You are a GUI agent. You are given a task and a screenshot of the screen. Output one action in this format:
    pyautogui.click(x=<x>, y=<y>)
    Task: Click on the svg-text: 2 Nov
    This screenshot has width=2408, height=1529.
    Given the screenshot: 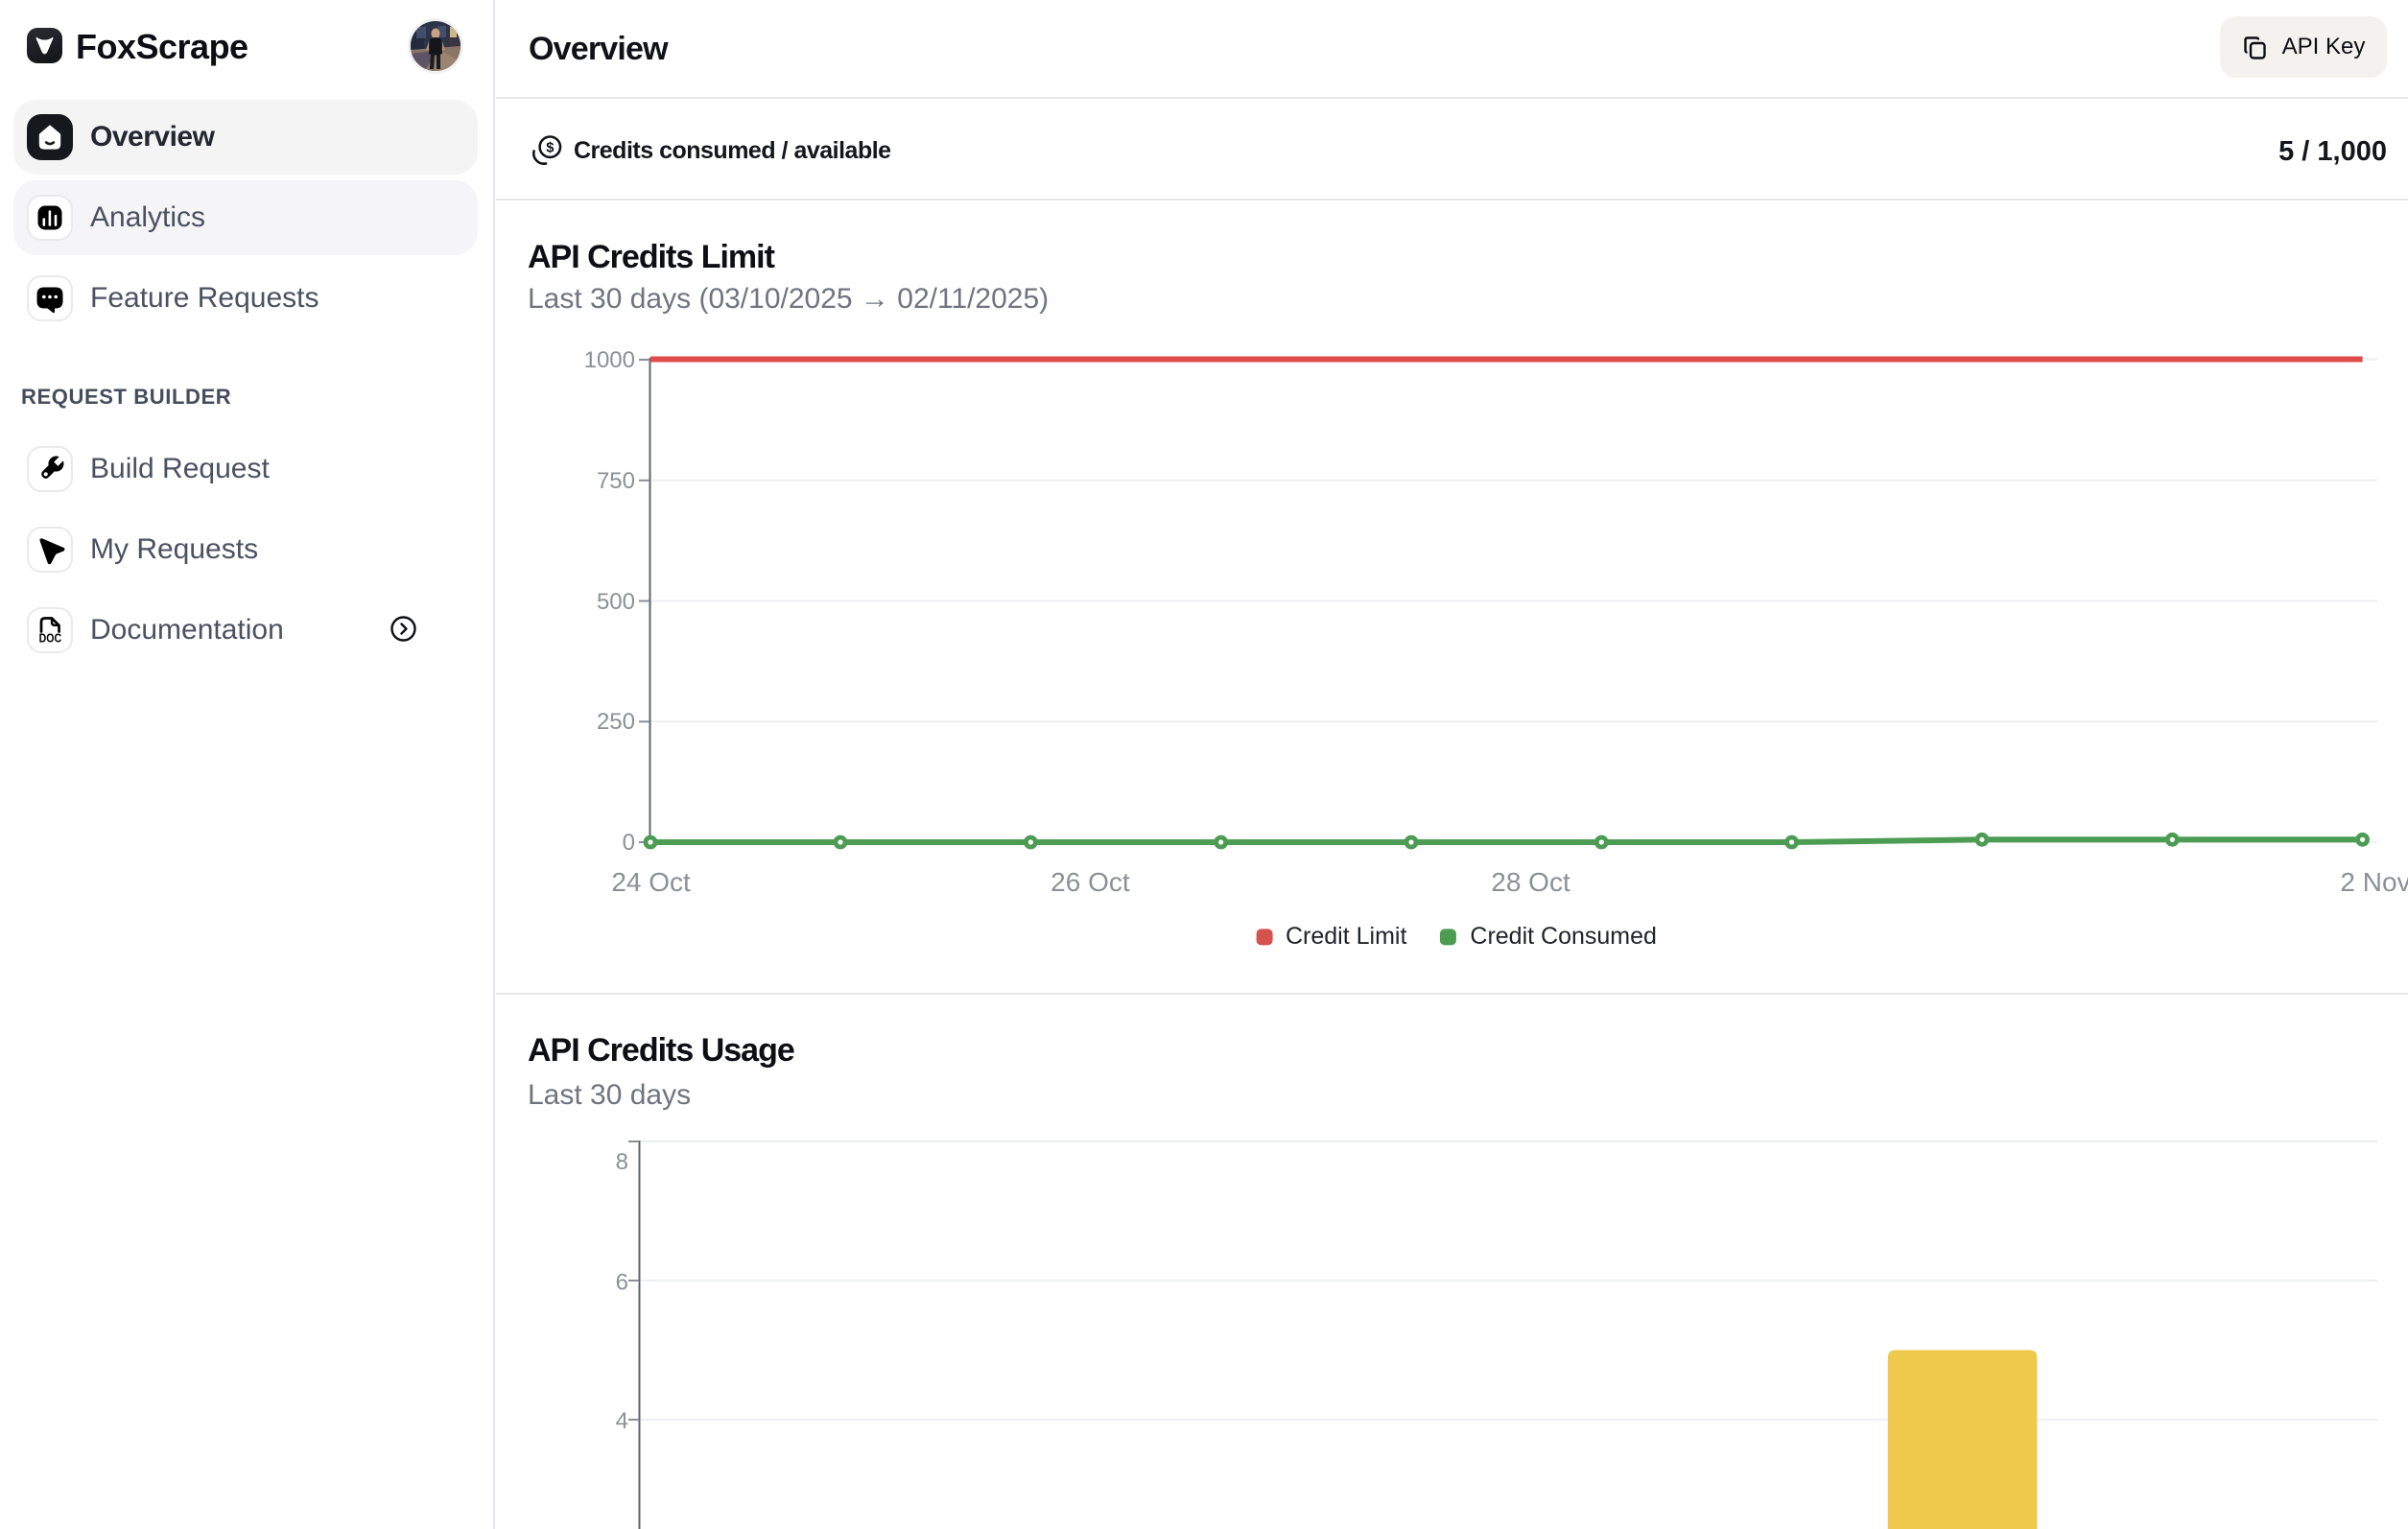 What is the action you would take?
    pyautogui.click(x=2374, y=882)
    